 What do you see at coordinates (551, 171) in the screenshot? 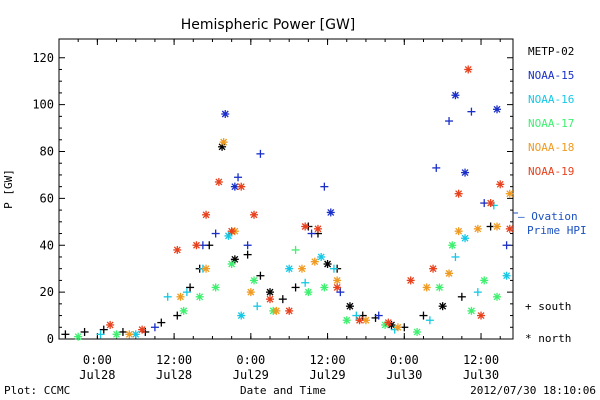
I see `legend-entry: NOAA-19` at bounding box center [551, 171].